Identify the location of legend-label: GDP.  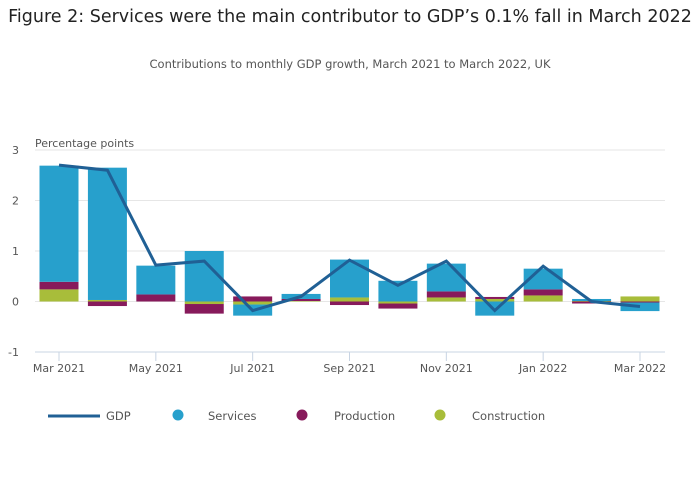
(118, 416).